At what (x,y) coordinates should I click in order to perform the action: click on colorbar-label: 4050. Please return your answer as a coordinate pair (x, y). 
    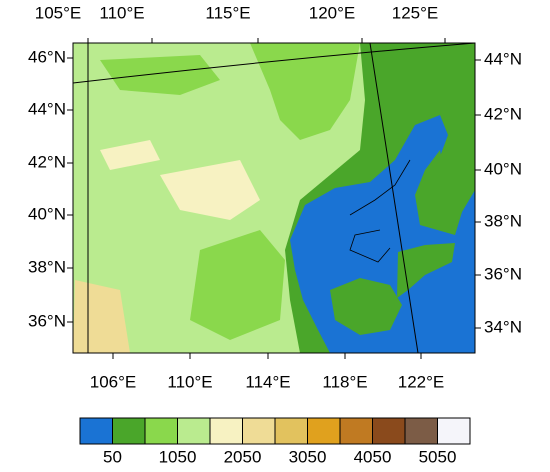
    Looking at the image, I should click on (373, 456).